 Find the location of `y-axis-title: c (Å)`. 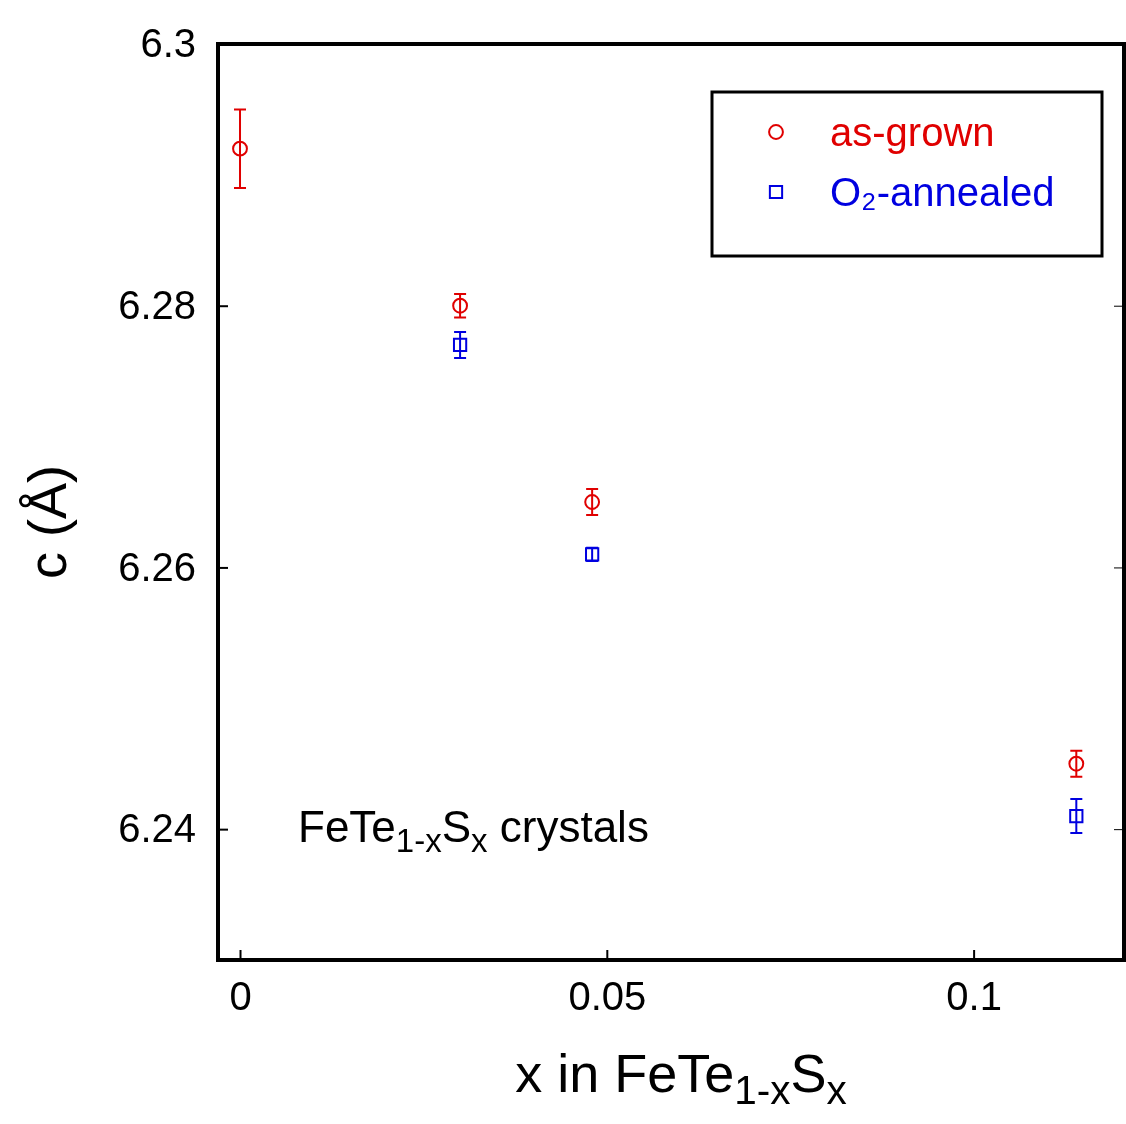

y-axis-title: c (Å) is located at coordinates (47, 522).